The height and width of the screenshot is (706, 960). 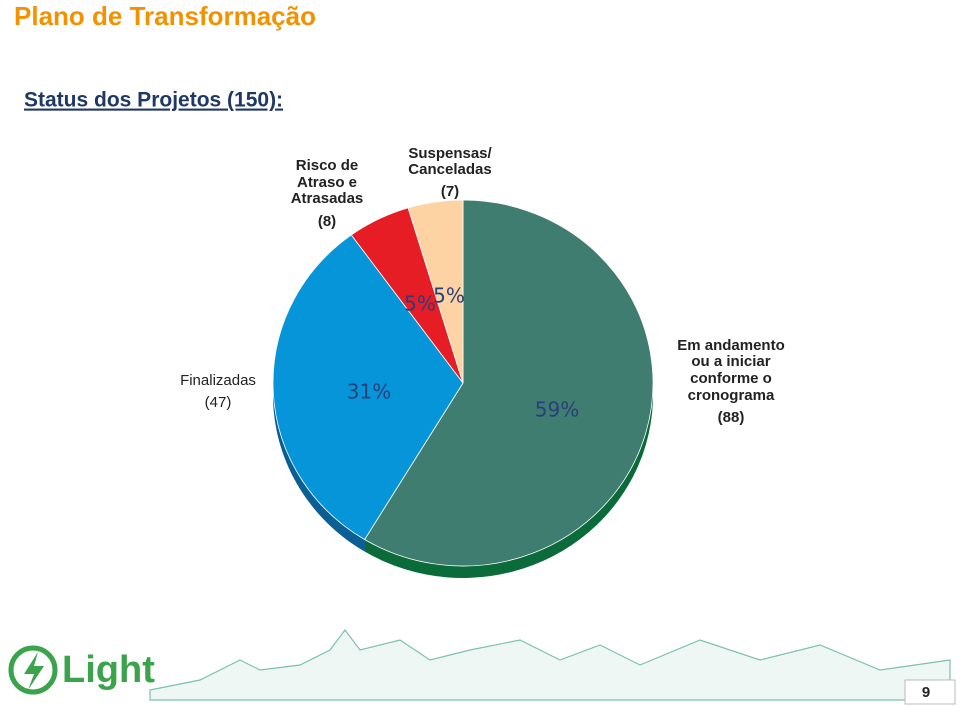 I want to click on category-label: Atraso e, so click(x=327, y=182).